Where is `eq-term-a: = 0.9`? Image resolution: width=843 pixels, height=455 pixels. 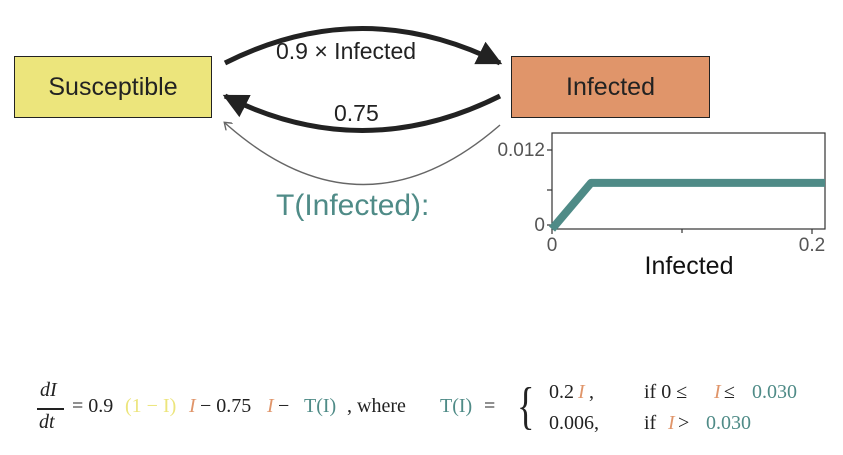 eq-term-a: = 0.9 is located at coordinates (93, 406).